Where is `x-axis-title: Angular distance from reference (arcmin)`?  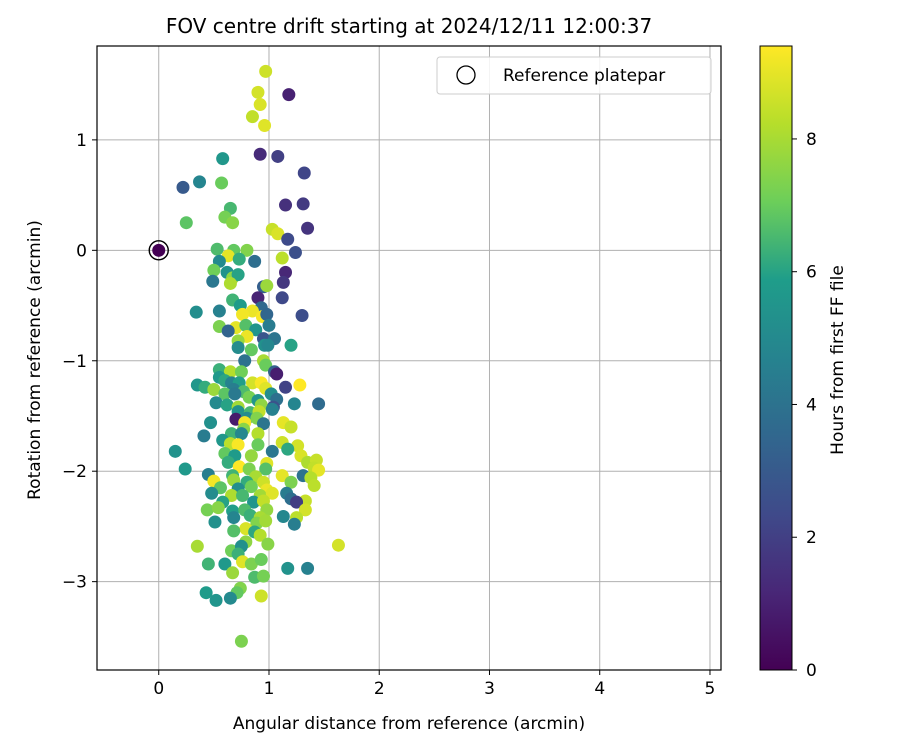 x-axis-title: Angular distance from reference (arcmin) is located at coordinates (409, 724).